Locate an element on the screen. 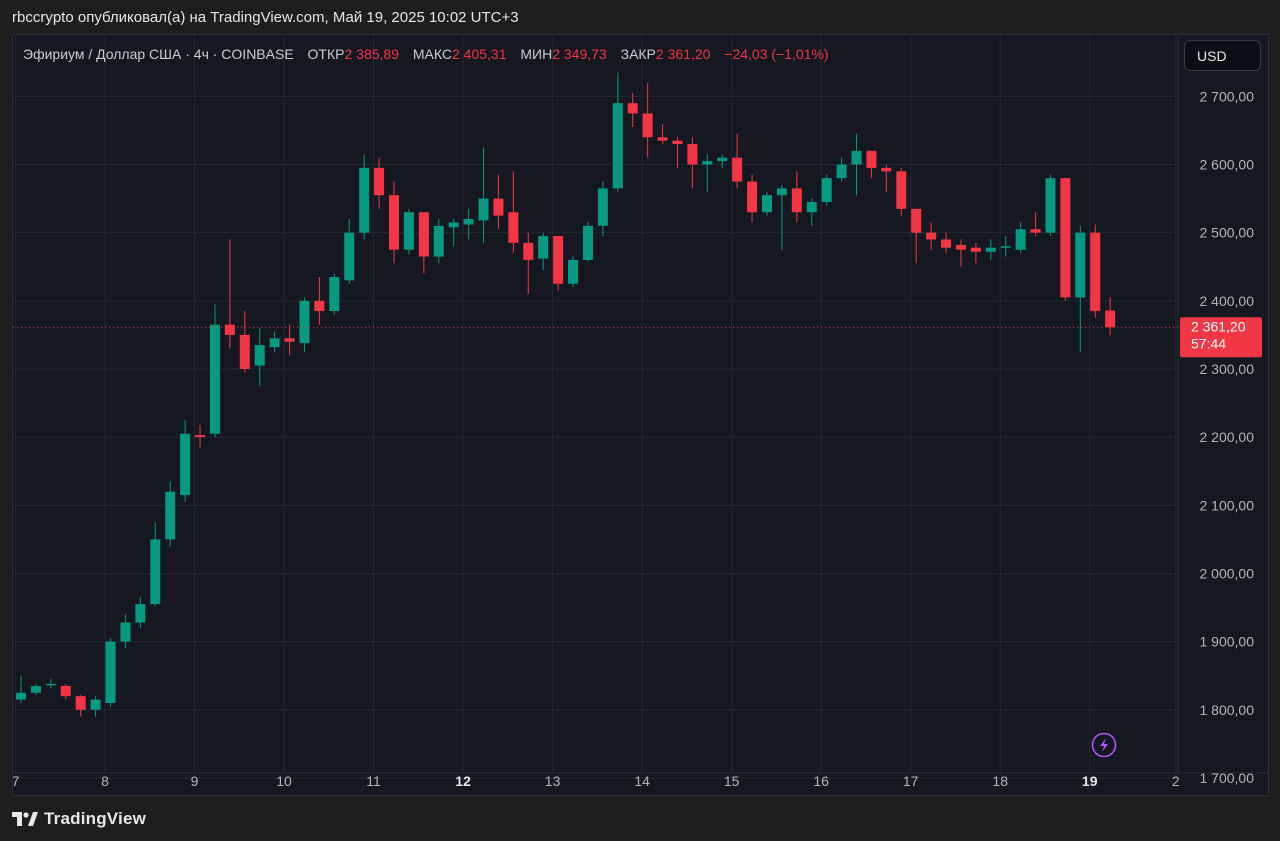  tradingview-footer: TradingView is located at coordinates (79, 819).